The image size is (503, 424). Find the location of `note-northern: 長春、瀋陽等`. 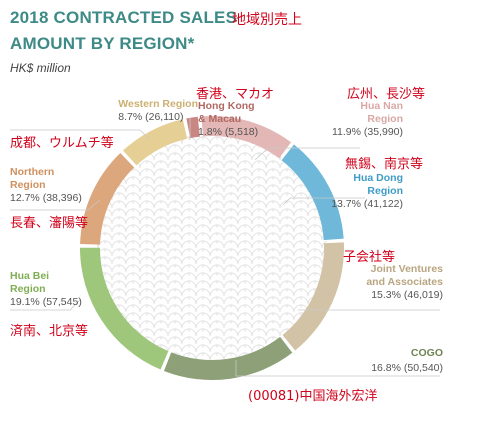

note-northern: 長春、瀋陽等 is located at coordinates (49, 223).